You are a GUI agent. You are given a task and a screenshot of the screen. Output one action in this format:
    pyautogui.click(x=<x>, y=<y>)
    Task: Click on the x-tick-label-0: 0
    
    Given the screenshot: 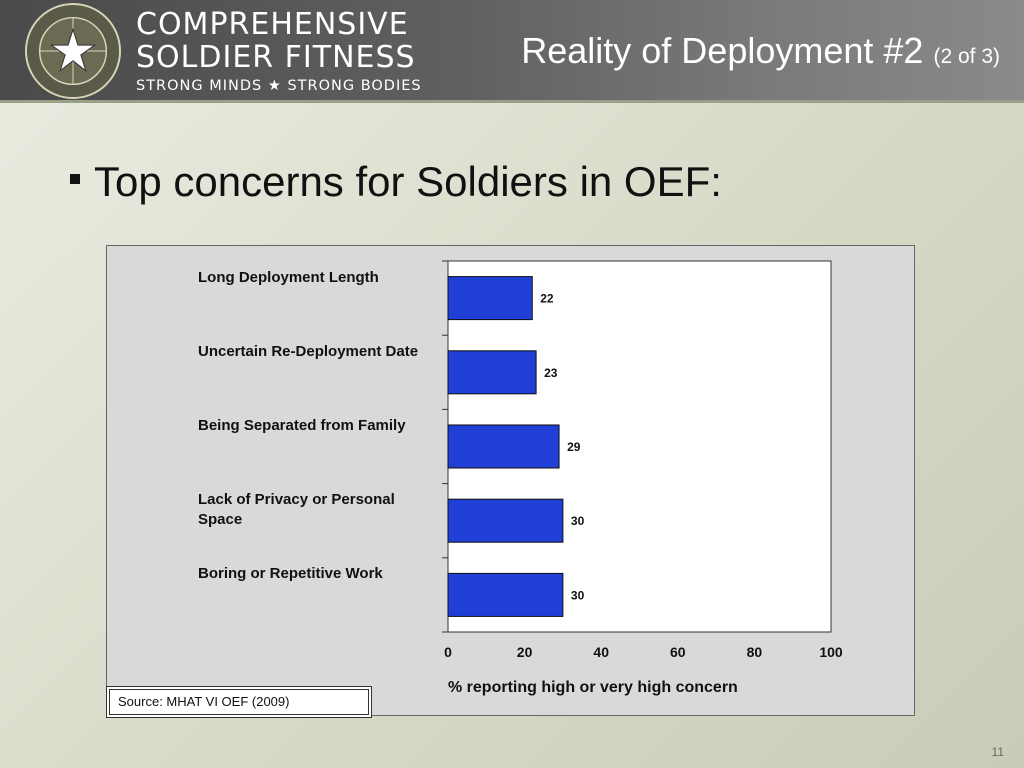 What is the action you would take?
    pyautogui.click(x=448, y=652)
    